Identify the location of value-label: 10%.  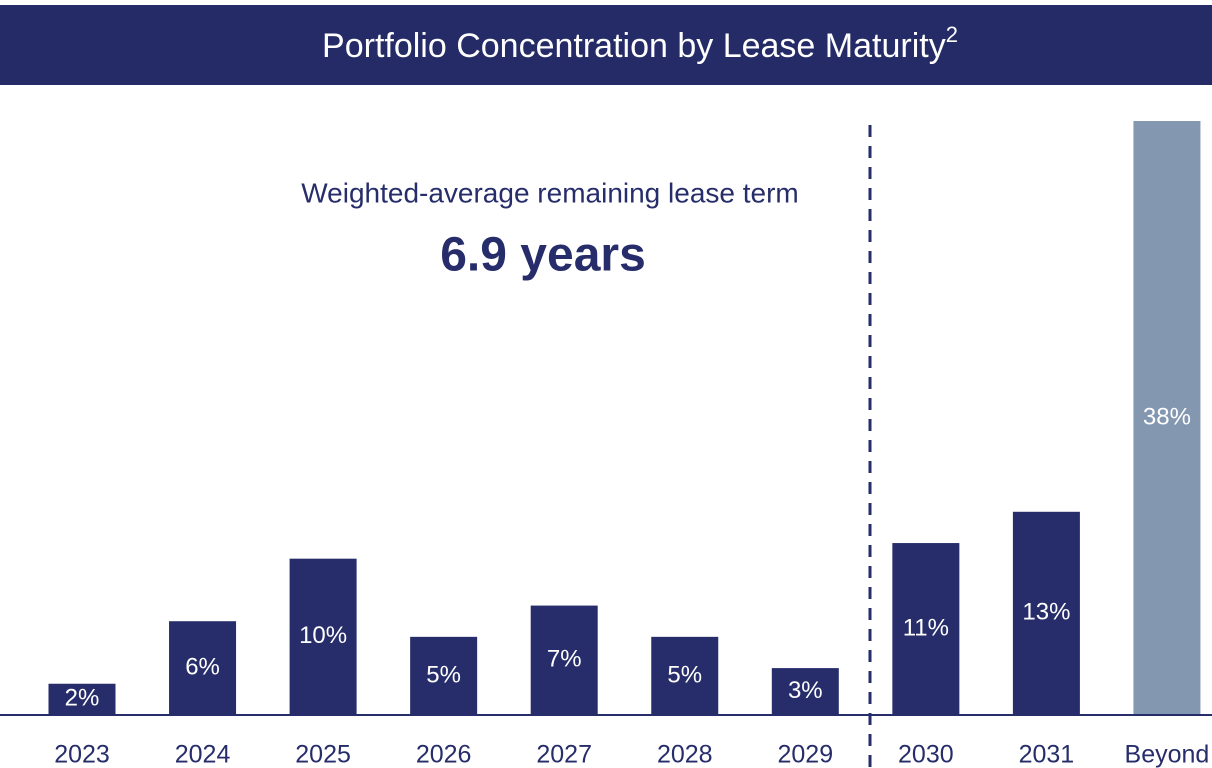
(323, 635).